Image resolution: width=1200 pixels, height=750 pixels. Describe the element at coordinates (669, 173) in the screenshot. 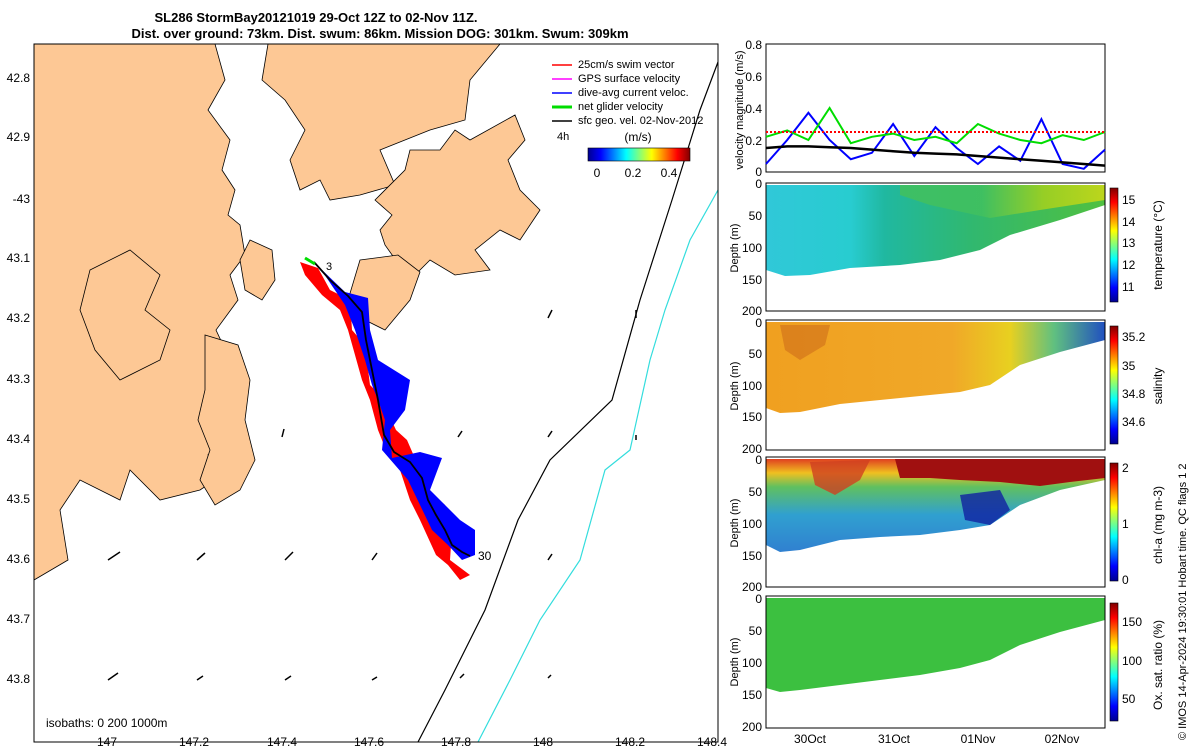

I see `map-colorbar-tick-2: 0.4` at that location.